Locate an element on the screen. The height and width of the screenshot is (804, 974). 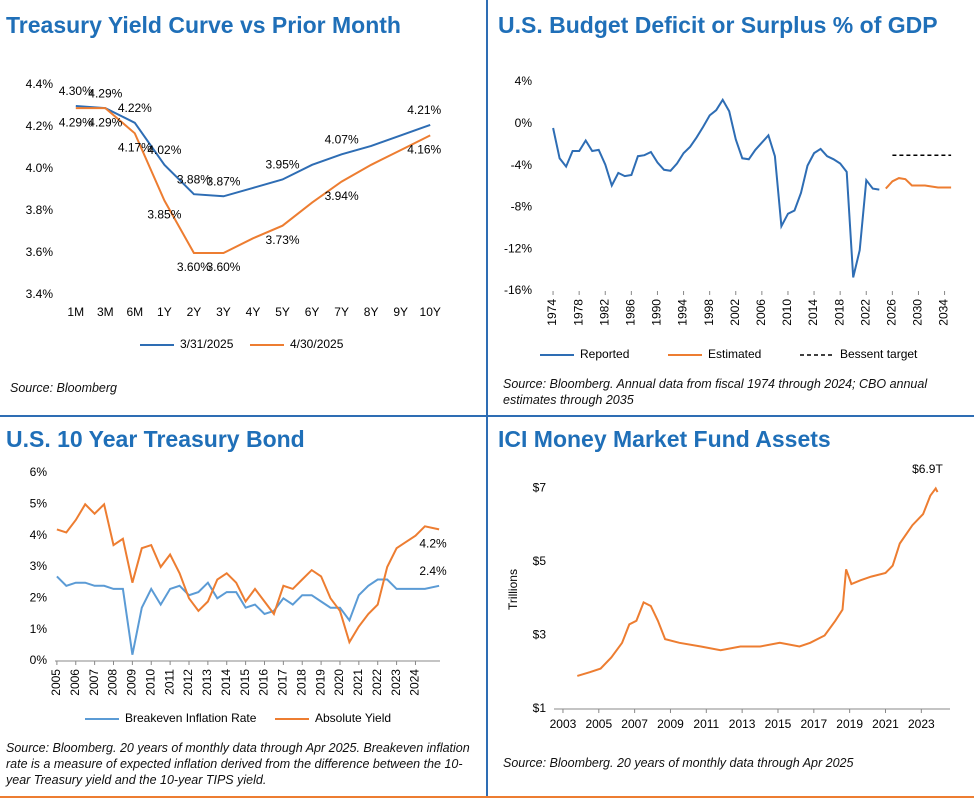
y-tick-label: -16% is located at coordinates (518, 290).